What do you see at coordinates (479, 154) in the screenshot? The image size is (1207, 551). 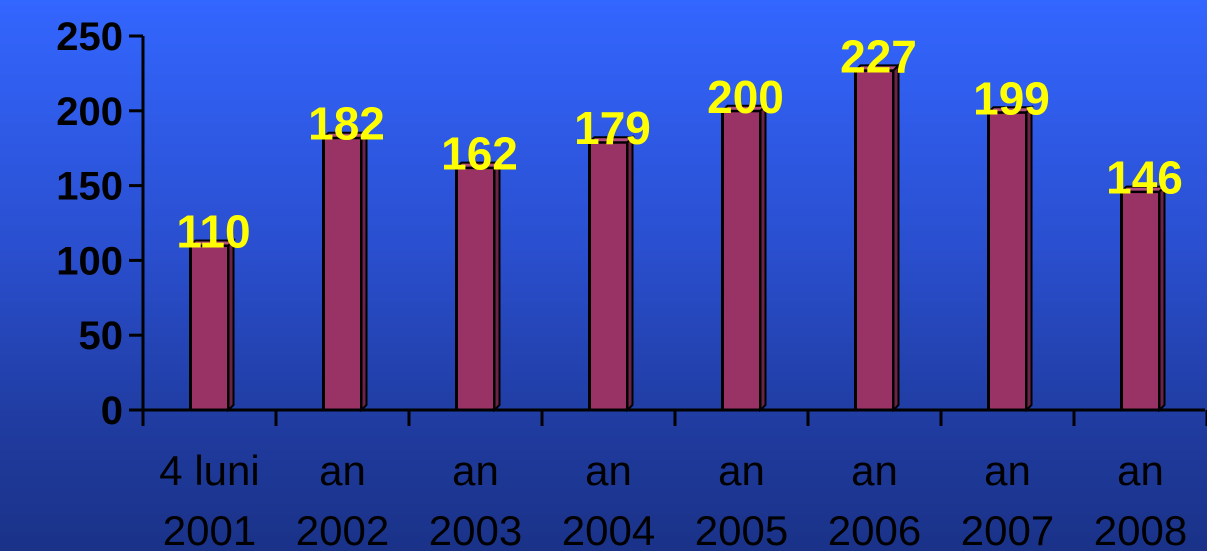 I see `data-label: 162` at bounding box center [479, 154].